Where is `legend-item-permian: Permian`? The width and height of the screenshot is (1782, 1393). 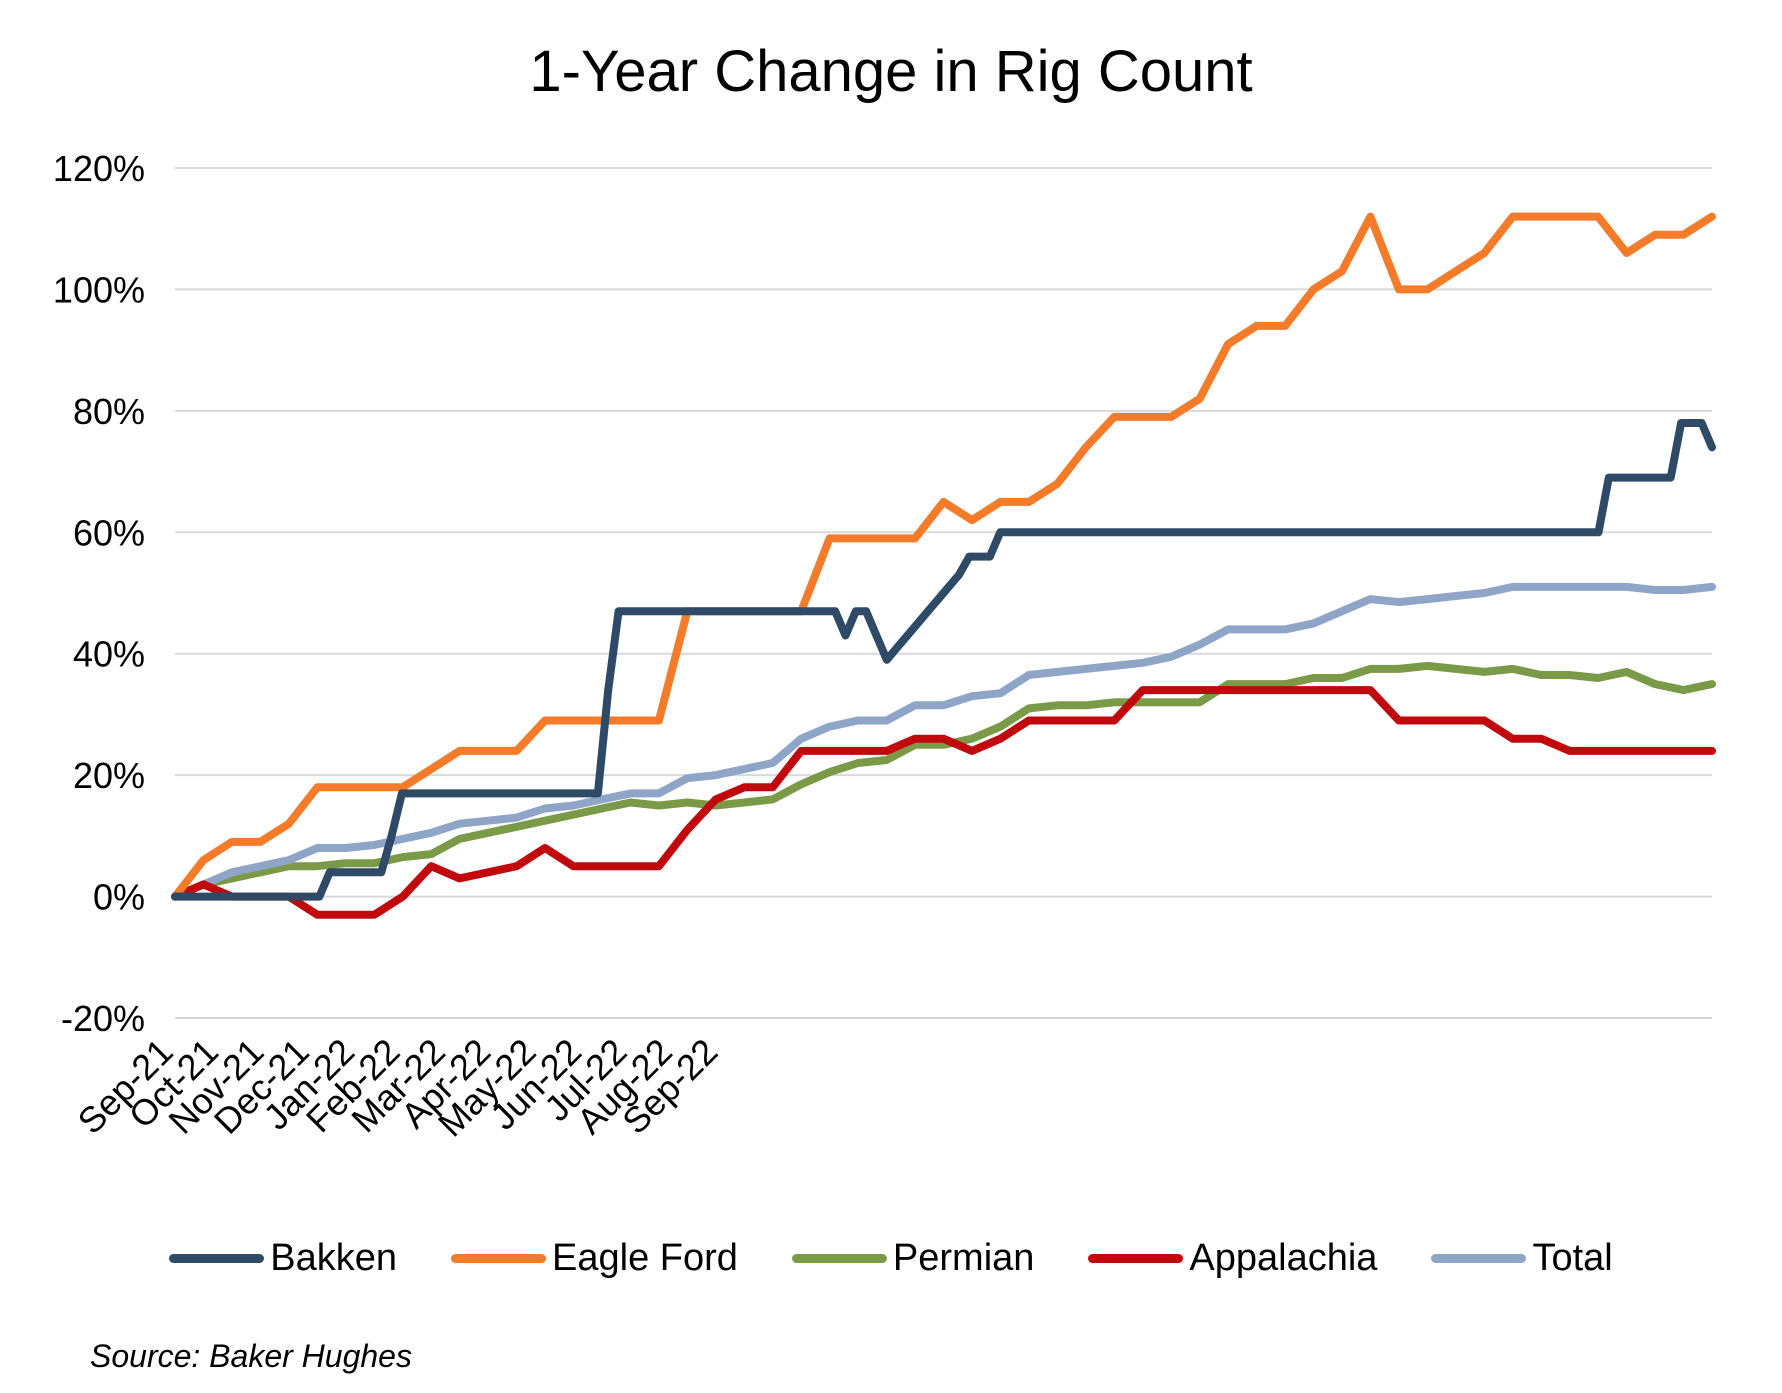
legend-item-permian: Permian is located at coordinates (913, 1258).